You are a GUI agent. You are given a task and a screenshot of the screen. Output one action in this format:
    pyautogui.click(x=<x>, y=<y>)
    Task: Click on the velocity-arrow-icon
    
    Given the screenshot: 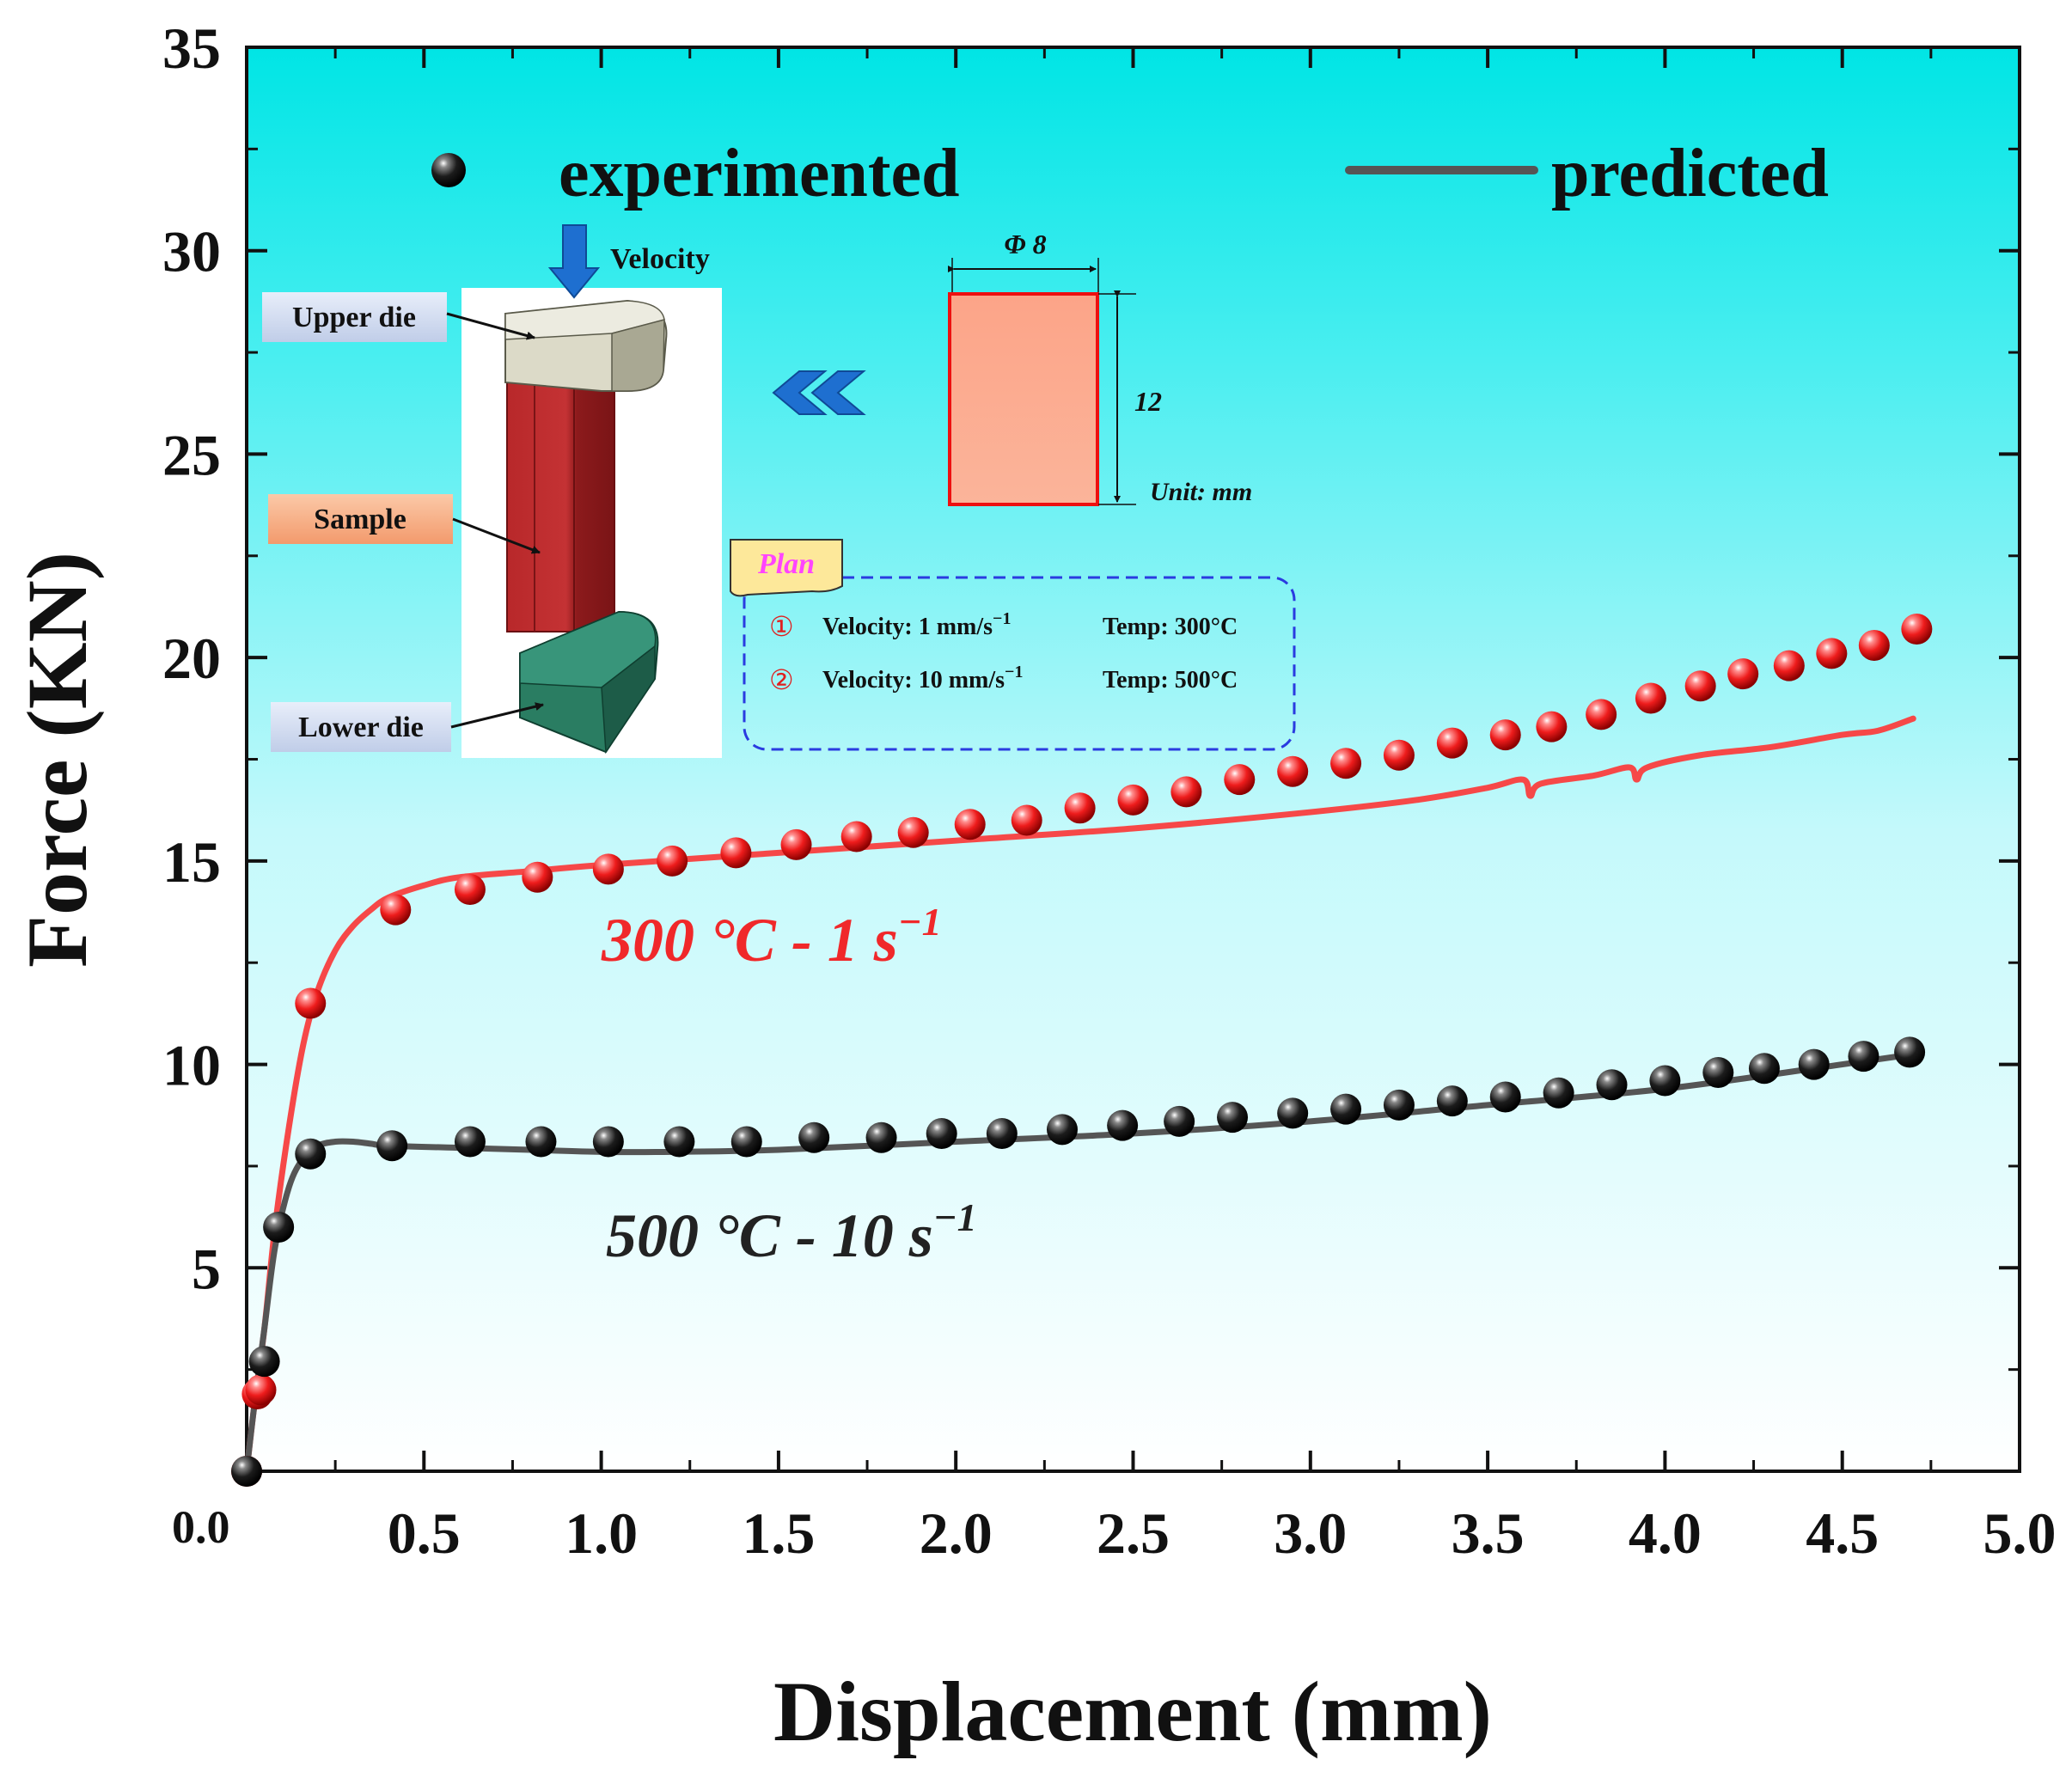 What is the action you would take?
    pyautogui.click(x=574, y=262)
    